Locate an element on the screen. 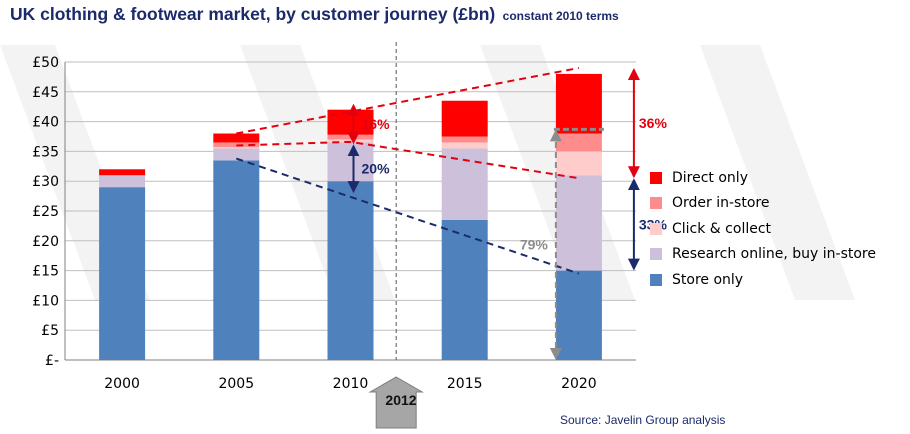 Image resolution: width=910 pixels, height=434 pixels. x-tick-label: 2020 is located at coordinates (579, 384).